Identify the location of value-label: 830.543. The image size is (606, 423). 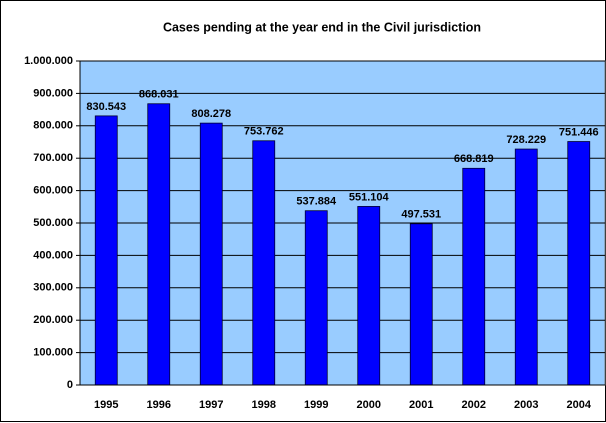
(106, 107).